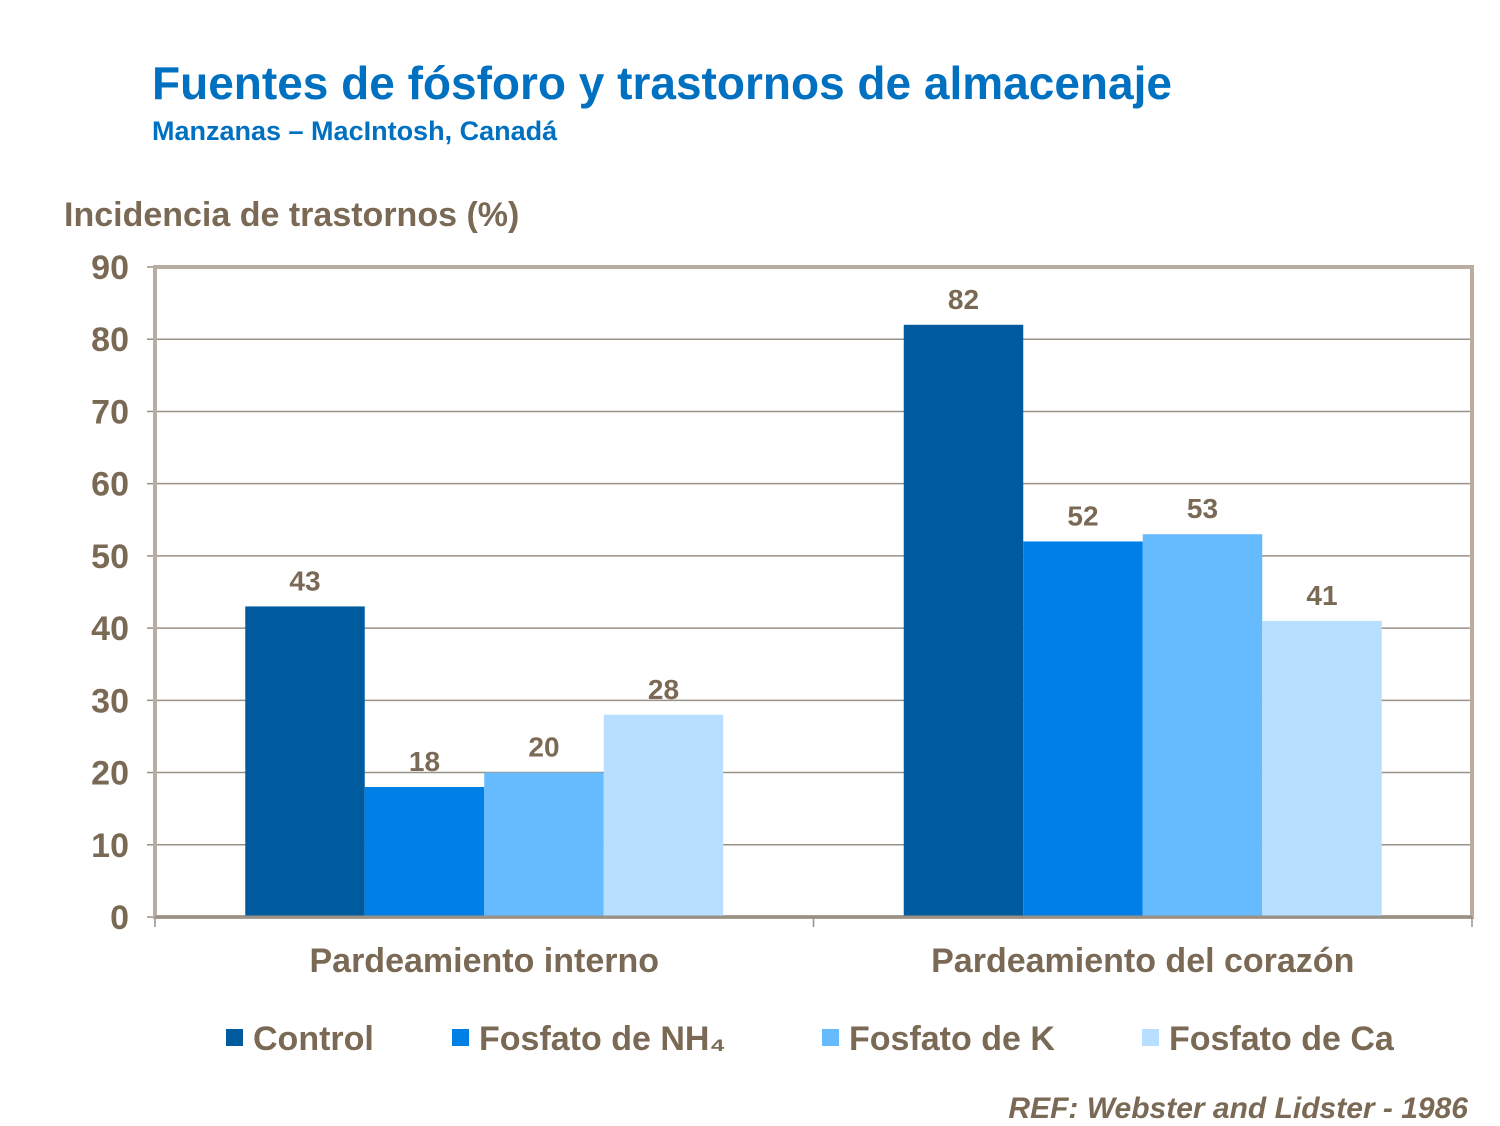 The image size is (1500, 1126). I want to click on data-label: 28, so click(663, 689).